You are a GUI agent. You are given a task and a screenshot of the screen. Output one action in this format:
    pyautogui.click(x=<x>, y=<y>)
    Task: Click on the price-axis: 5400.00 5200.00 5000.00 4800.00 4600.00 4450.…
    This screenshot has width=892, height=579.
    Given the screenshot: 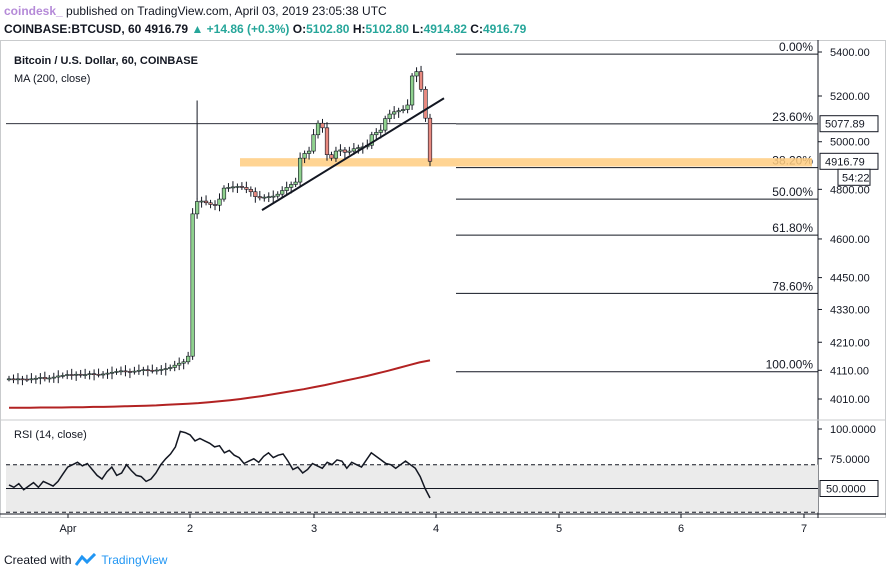 What is the action you would take?
    pyautogui.click(x=848, y=226)
    